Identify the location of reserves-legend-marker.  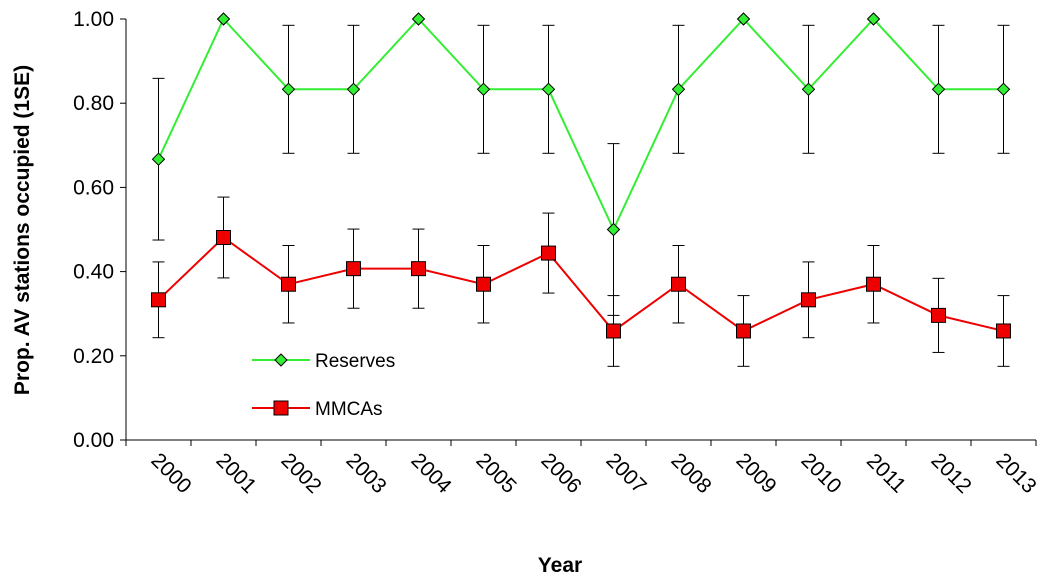
(281, 360).